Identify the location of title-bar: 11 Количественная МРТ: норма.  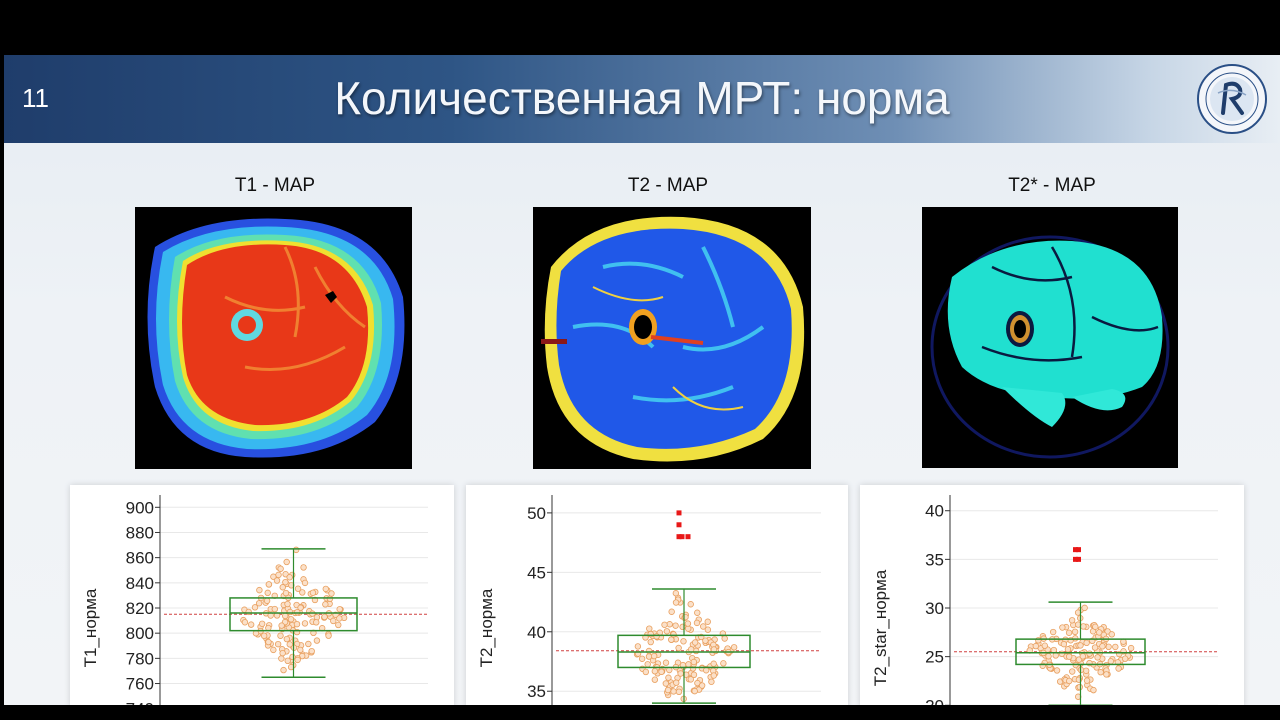
(642, 99).